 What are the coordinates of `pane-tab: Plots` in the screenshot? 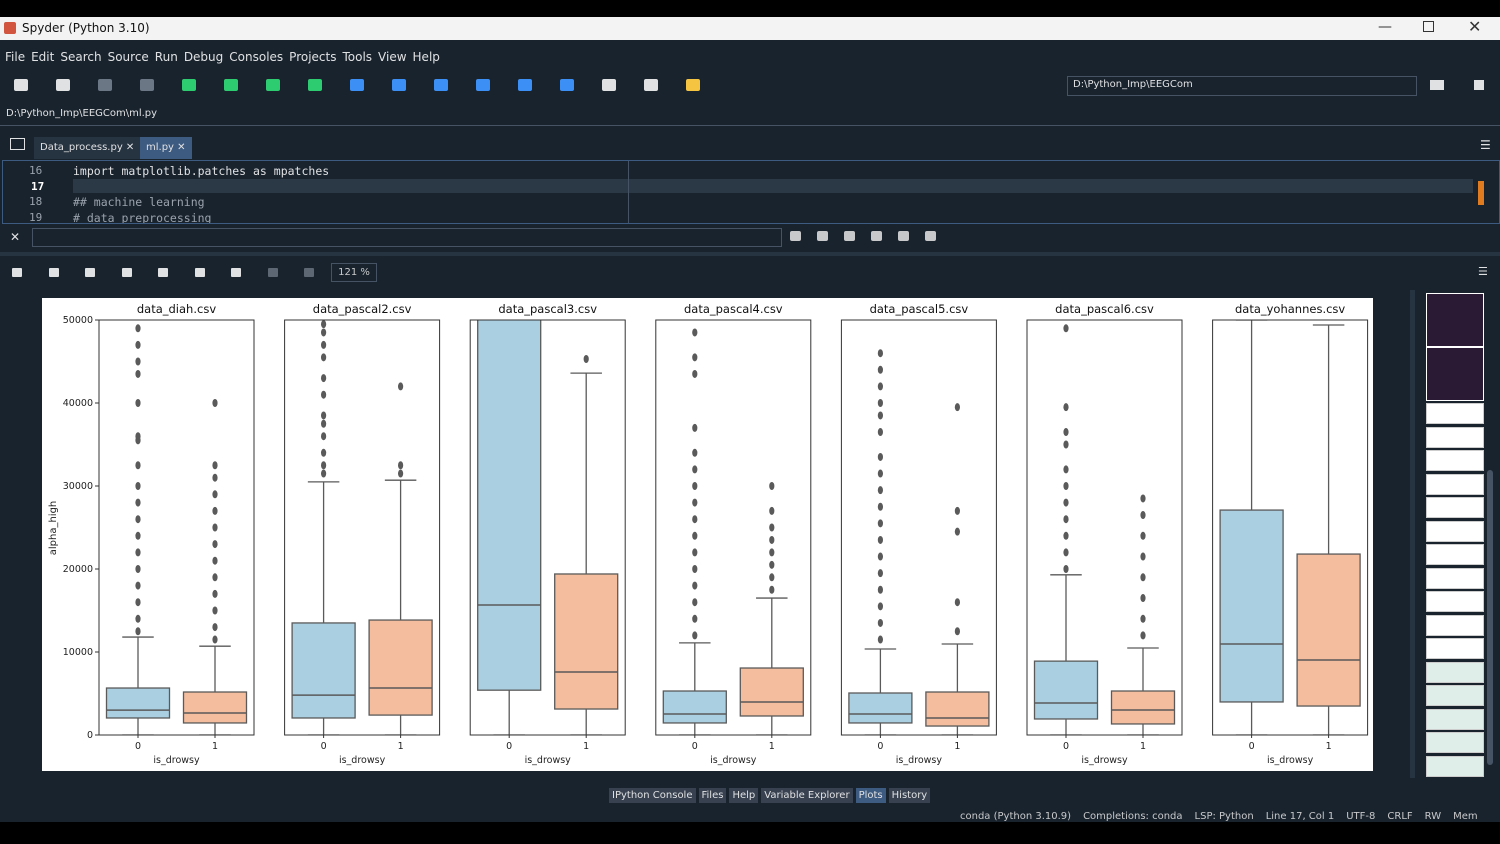 It's located at (870, 795).